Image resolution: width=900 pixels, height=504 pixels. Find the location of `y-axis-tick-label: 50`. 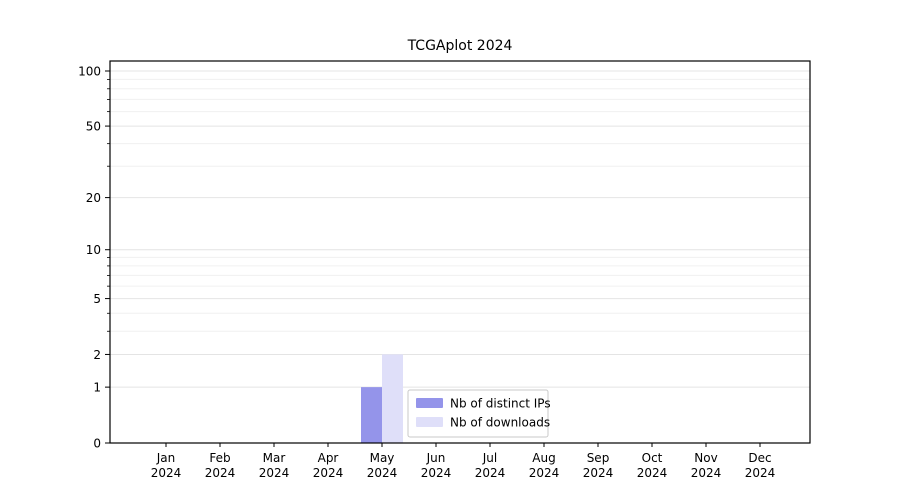

y-axis-tick-label: 50 is located at coordinates (93, 127).